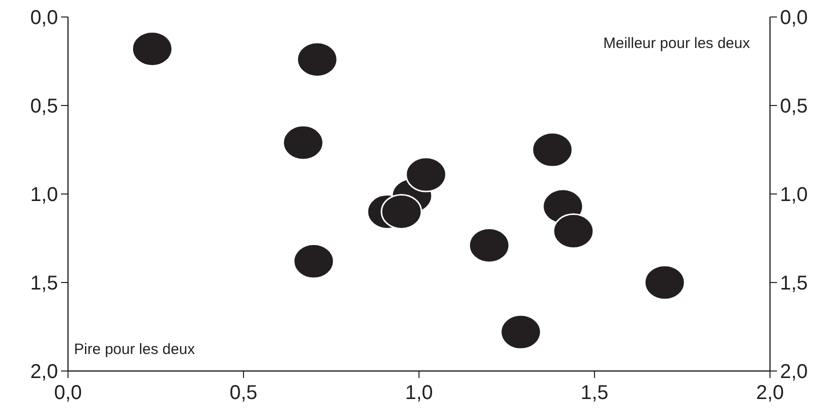 The height and width of the screenshot is (411, 826). What do you see at coordinates (44, 107) in the screenshot?
I see `y-tick-label: 0,5` at bounding box center [44, 107].